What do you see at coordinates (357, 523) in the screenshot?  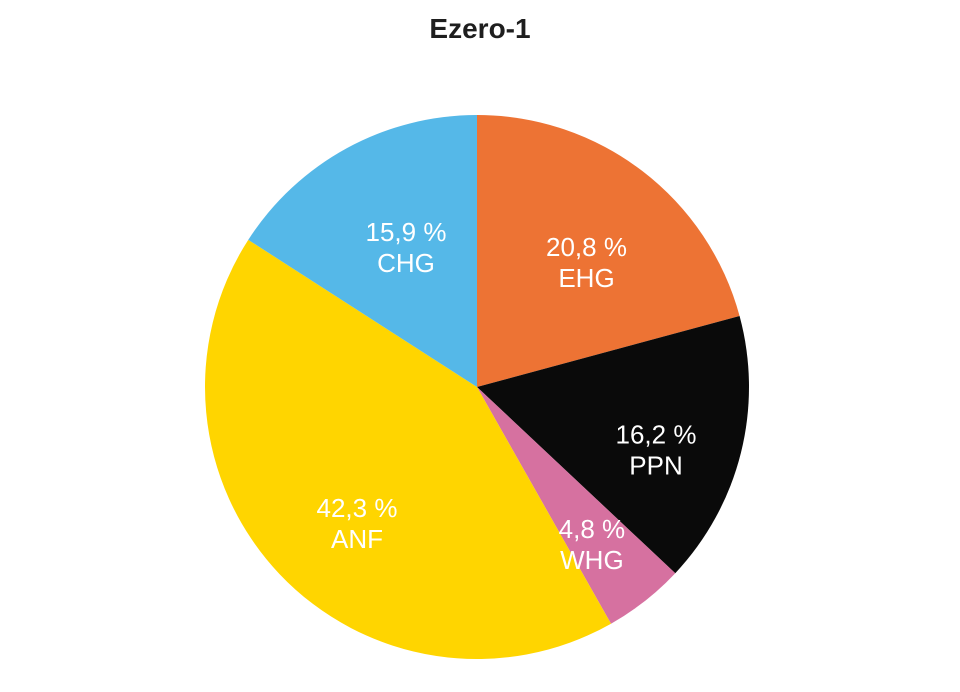 I see `slice-label-anf: 42,3 % ANF` at bounding box center [357, 523].